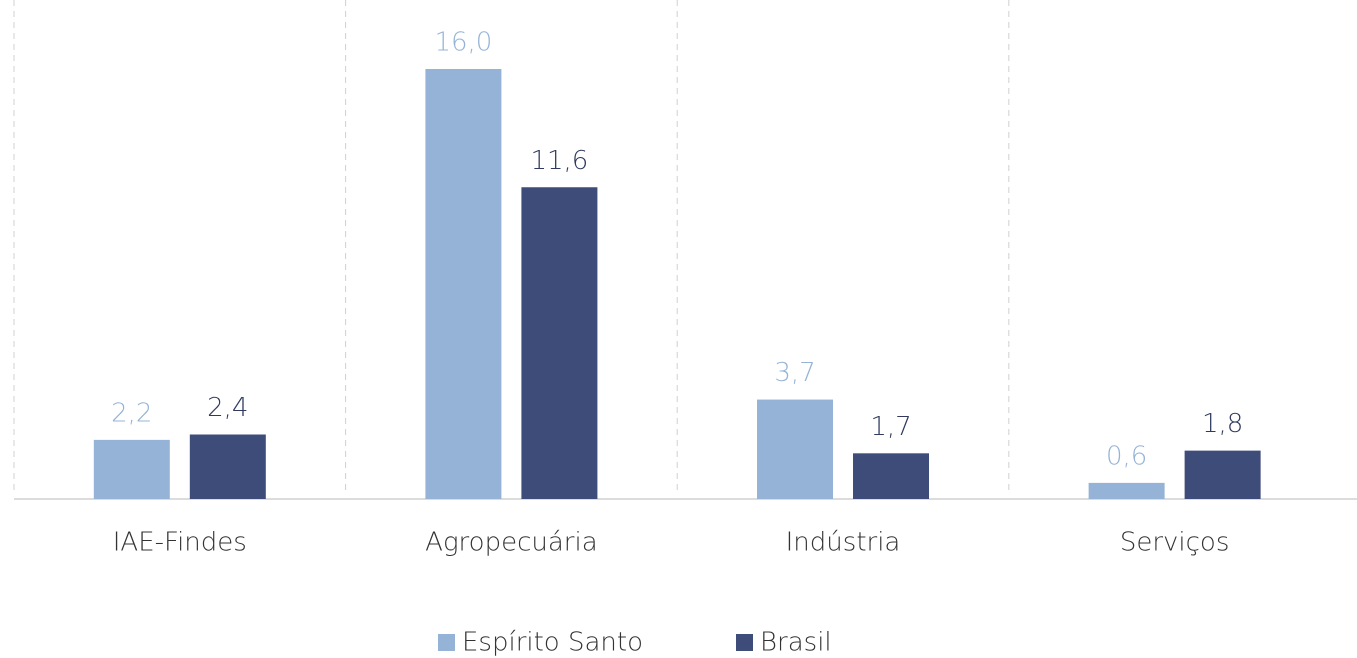  I want to click on data-label: 1,7, so click(890, 427).